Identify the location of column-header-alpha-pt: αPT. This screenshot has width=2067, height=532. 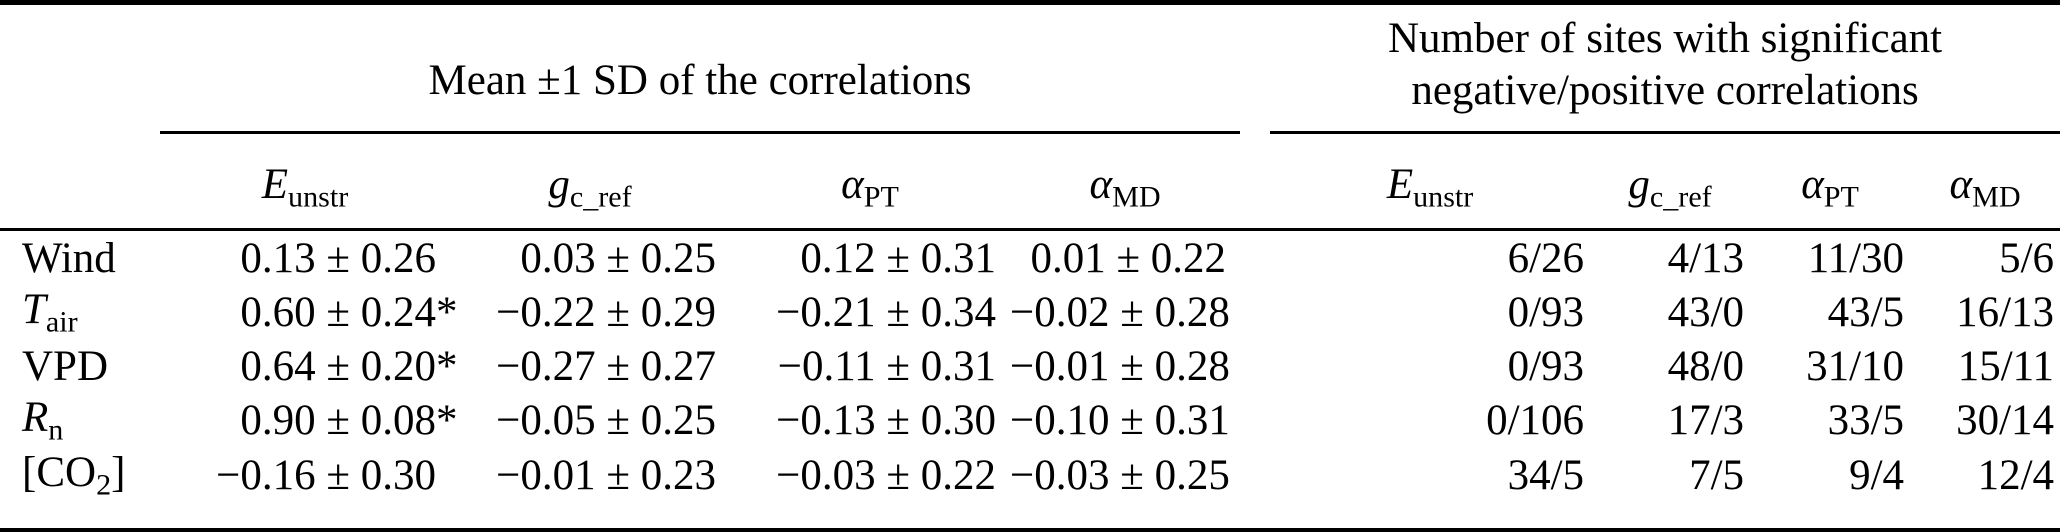
(870, 181).